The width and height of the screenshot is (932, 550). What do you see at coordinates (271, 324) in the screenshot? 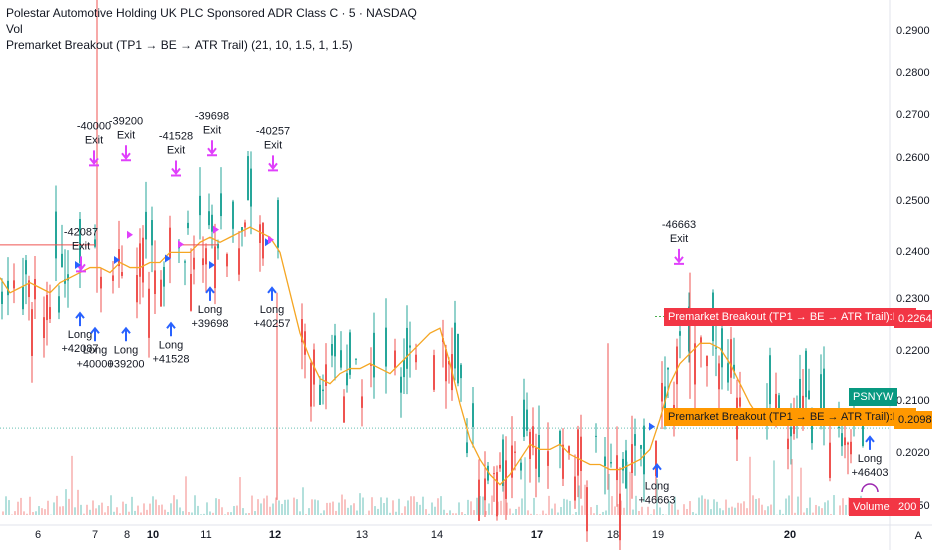
I see `long-pnl: +40257` at bounding box center [271, 324].